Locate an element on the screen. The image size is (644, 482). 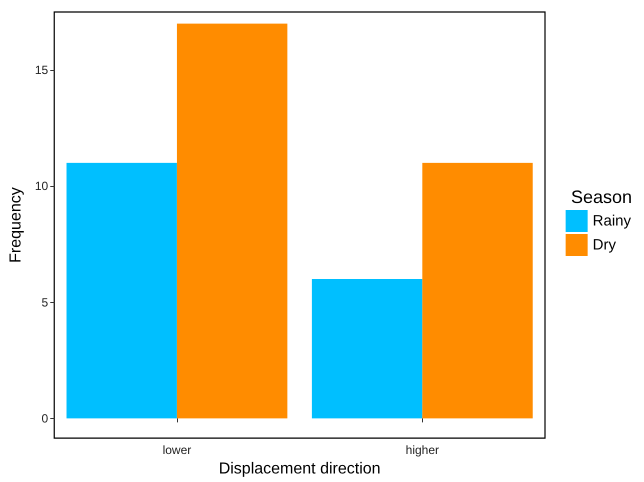
y-axis-title: Frequency is located at coordinates (16, 225).